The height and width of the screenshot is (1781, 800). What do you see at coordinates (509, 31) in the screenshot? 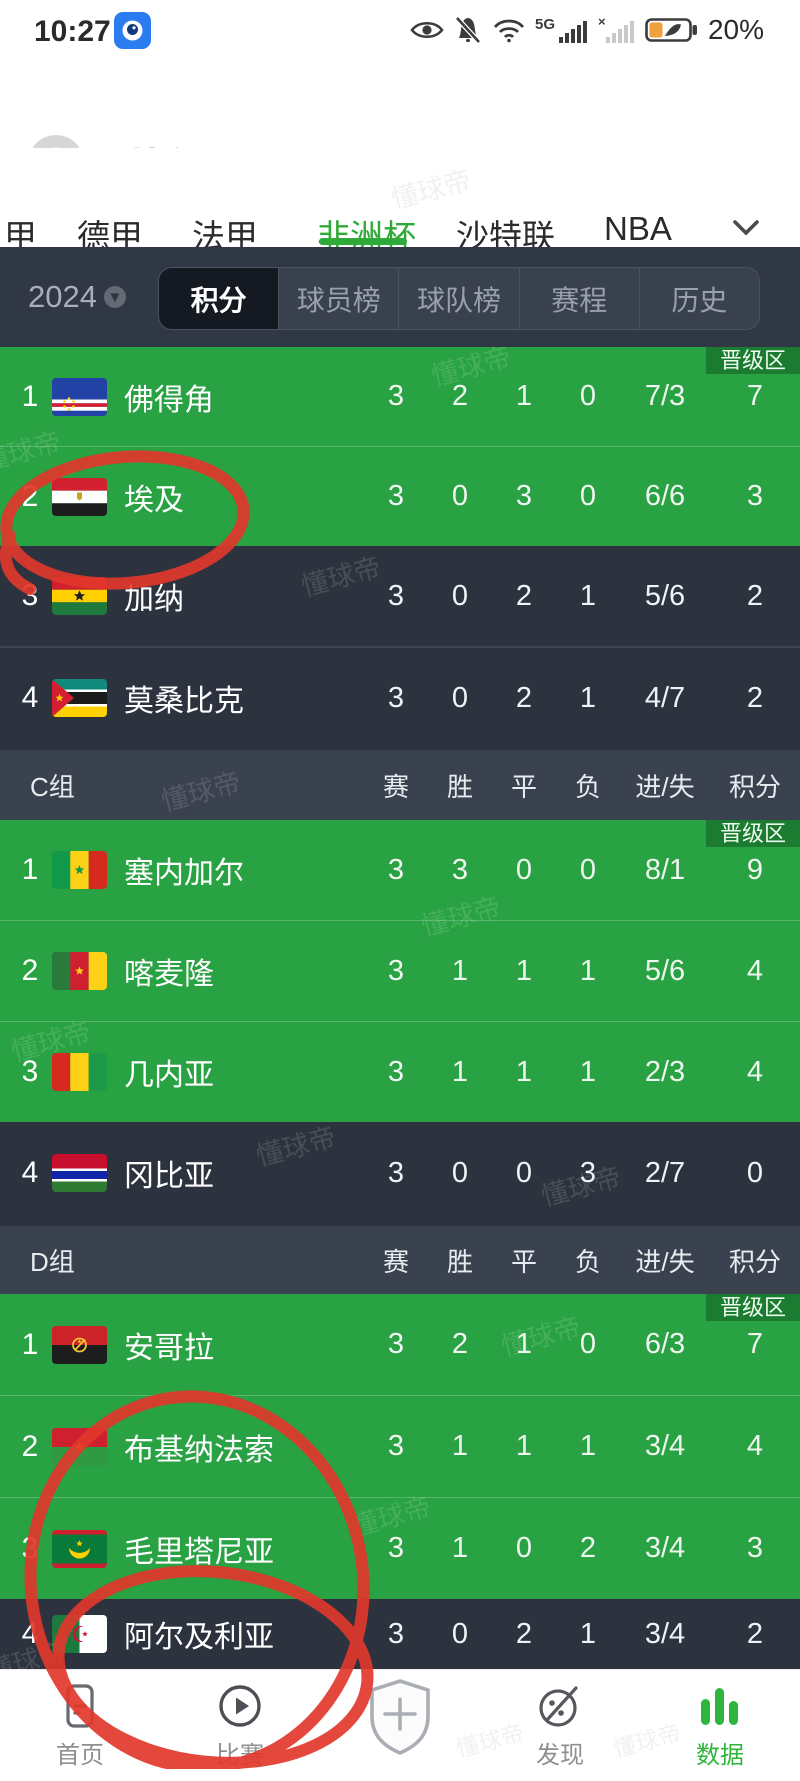
I see `wifi-icon` at bounding box center [509, 31].